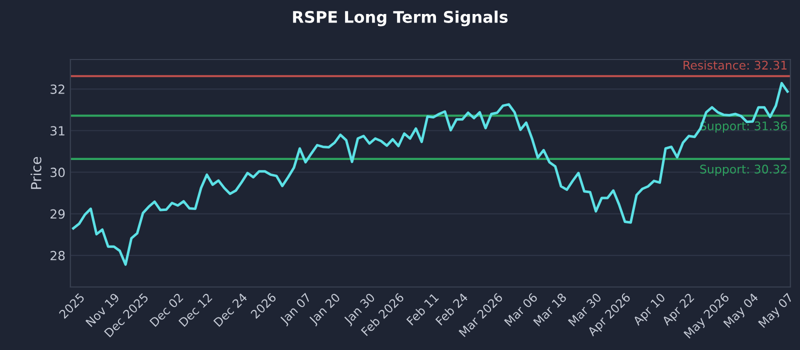 This screenshot has height=350, width=800. Describe the element at coordinates (57, 89) in the screenshot. I see `y-tick-label: 32` at that location.